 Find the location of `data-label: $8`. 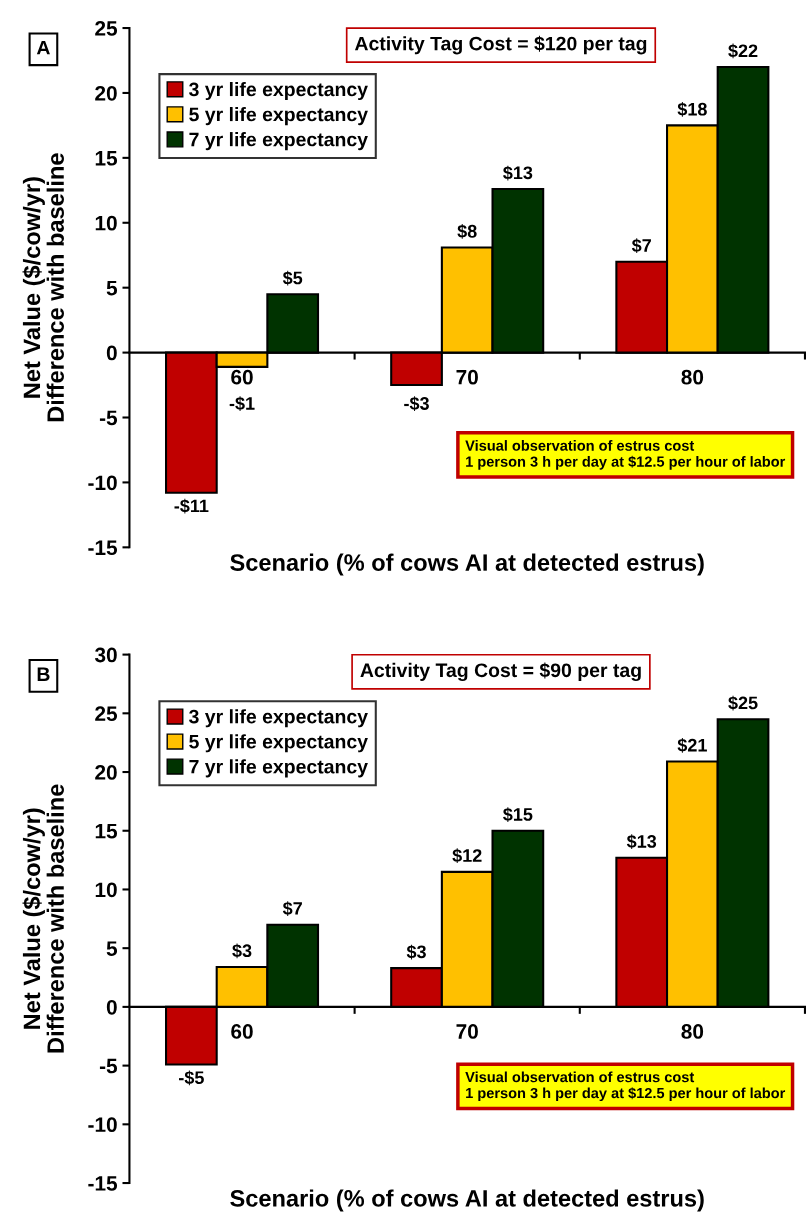

data-label: $8 is located at coordinates (467, 231).